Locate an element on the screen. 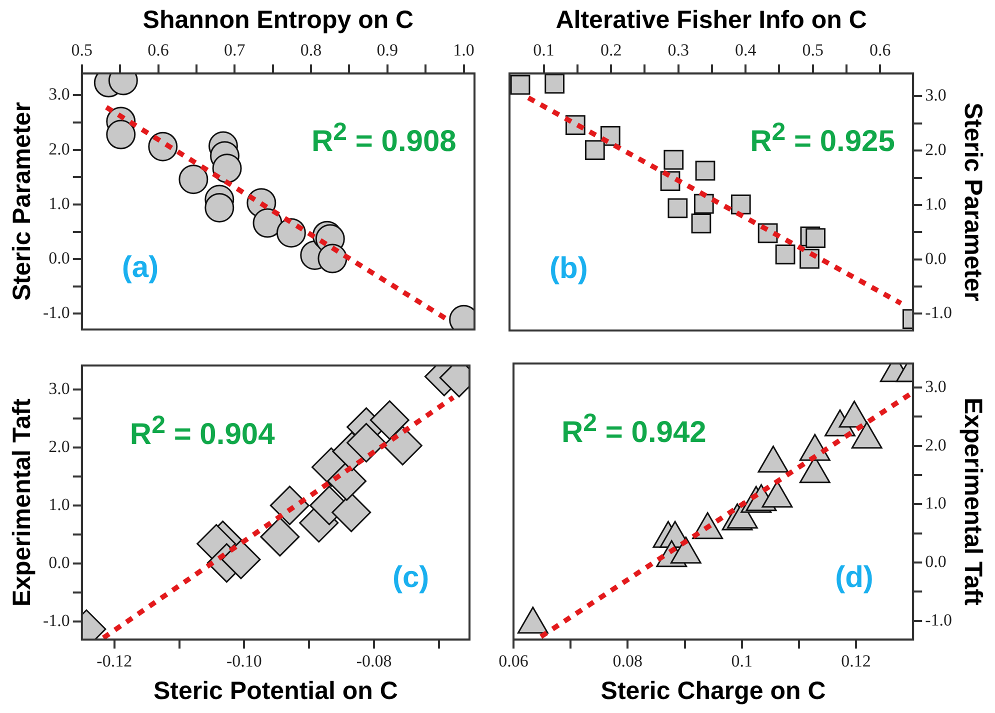 The image size is (995, 713). annotation: (a) is located at coordinates (140, 267).